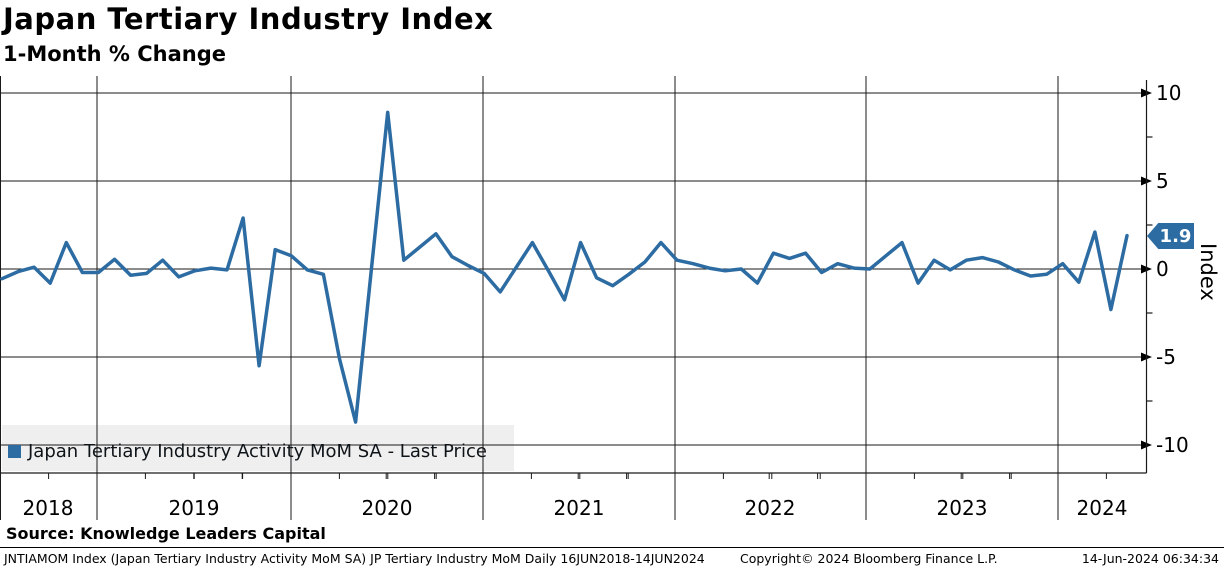 This screenshot has height=566, width=1224. What do you see at coordinates (770, 508) in the screenshot?
I see `x-tick-2022: 2022` at bounding box center [770, 508].